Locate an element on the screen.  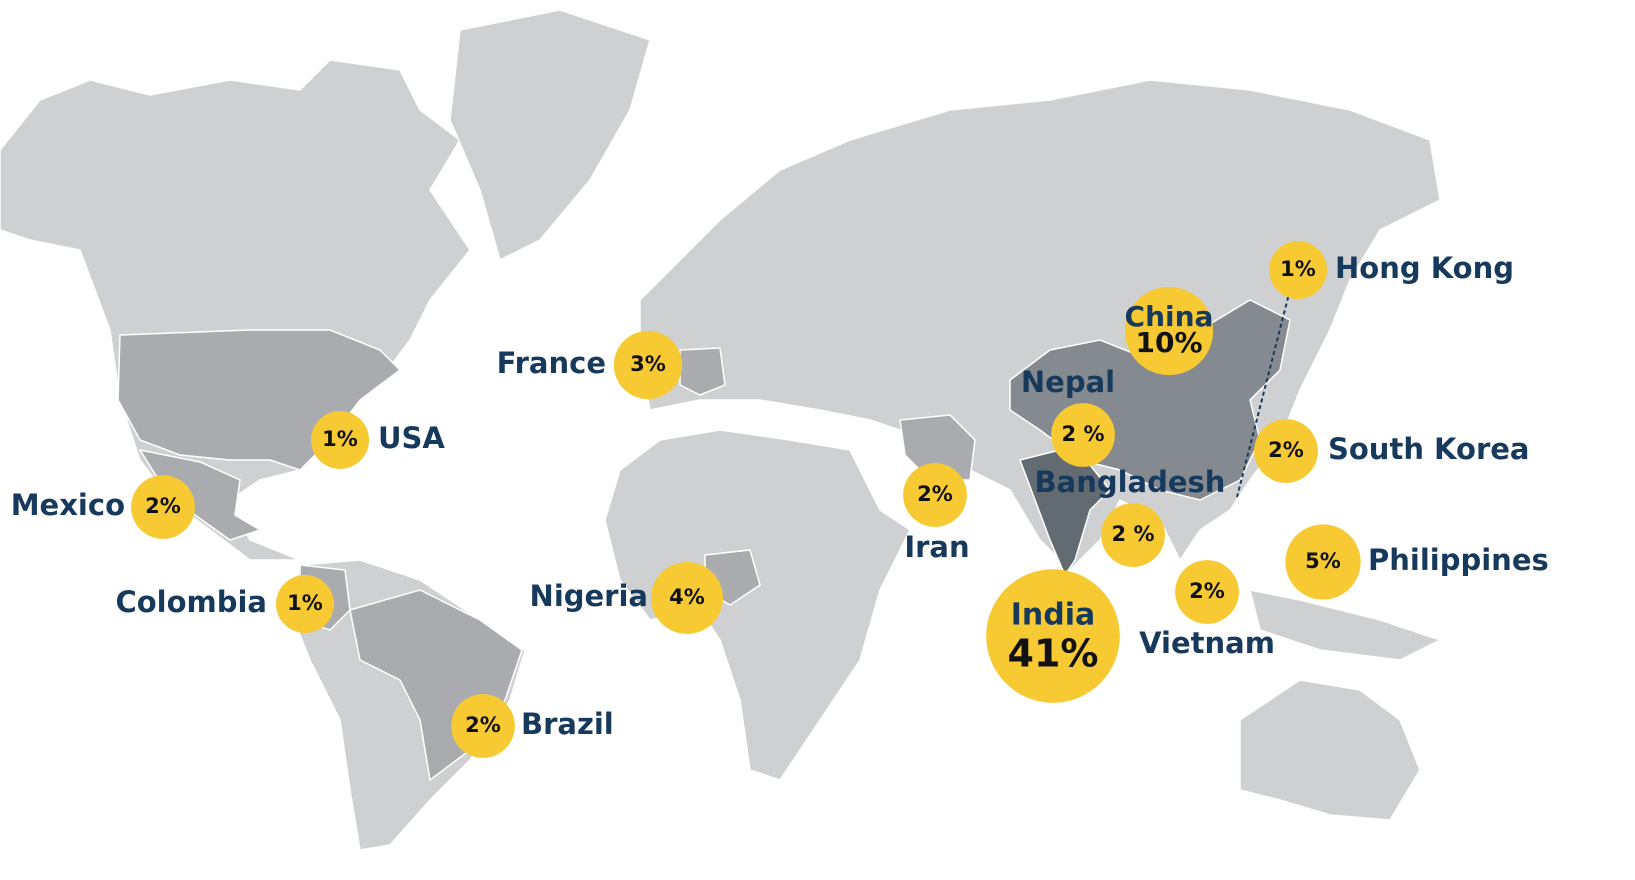
france is located at coordinates (702, 371).